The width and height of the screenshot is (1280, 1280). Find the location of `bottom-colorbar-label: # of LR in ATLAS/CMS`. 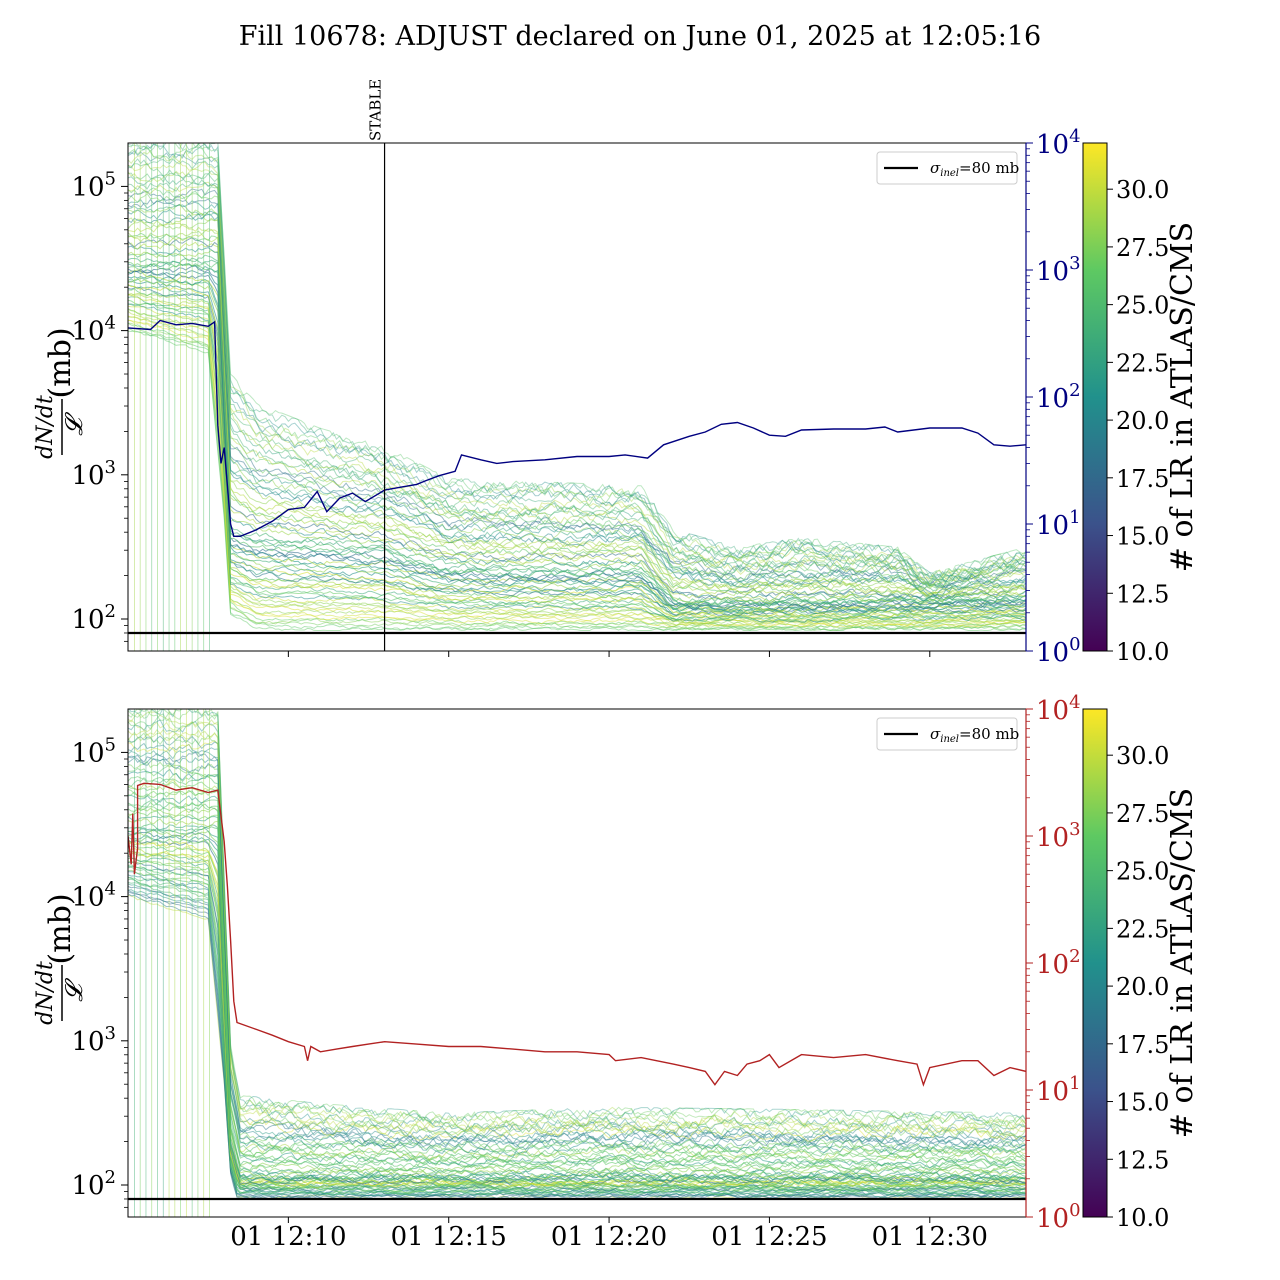

bottom-colorbar-label: # of LR in ATLAS/CMS is located at coordinates (1182, 963).